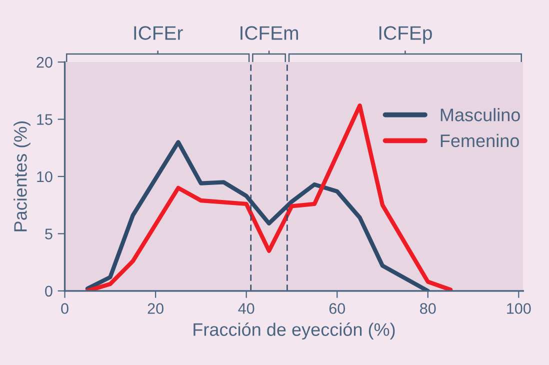 The width and height of the screenshot is (549, 365). I want to click on y-tick-label: 20, so click(44, 62).